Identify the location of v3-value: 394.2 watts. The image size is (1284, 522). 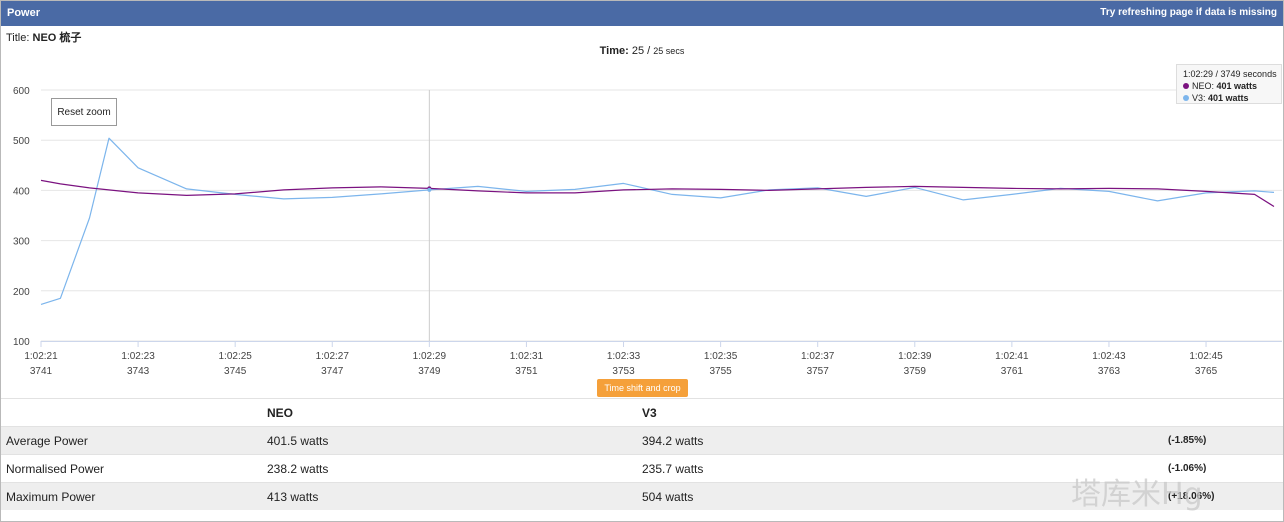
(902, 440).